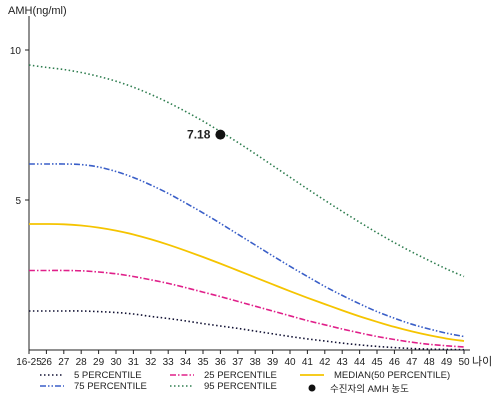 This screenshot has width=500, height=400. I want to click on x-tick-label: 42, so click(325, 362).